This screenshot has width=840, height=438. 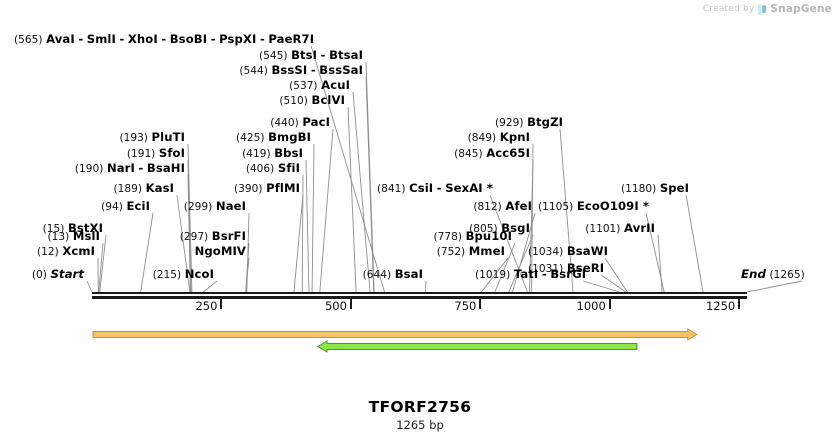 I want to click on site-position: (193), so click(x=133, y=138).